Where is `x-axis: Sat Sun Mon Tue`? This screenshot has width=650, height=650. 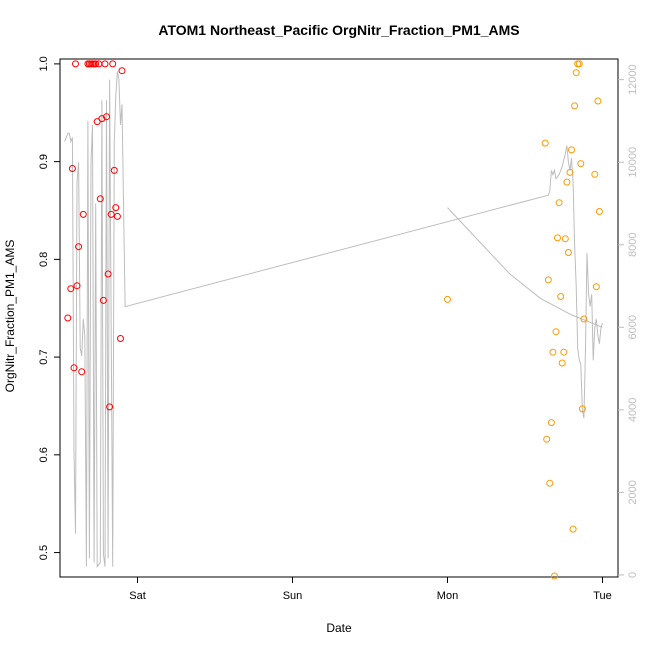
x-axis: Sat Sun Mon Tue is located at coordinates (370, 589).